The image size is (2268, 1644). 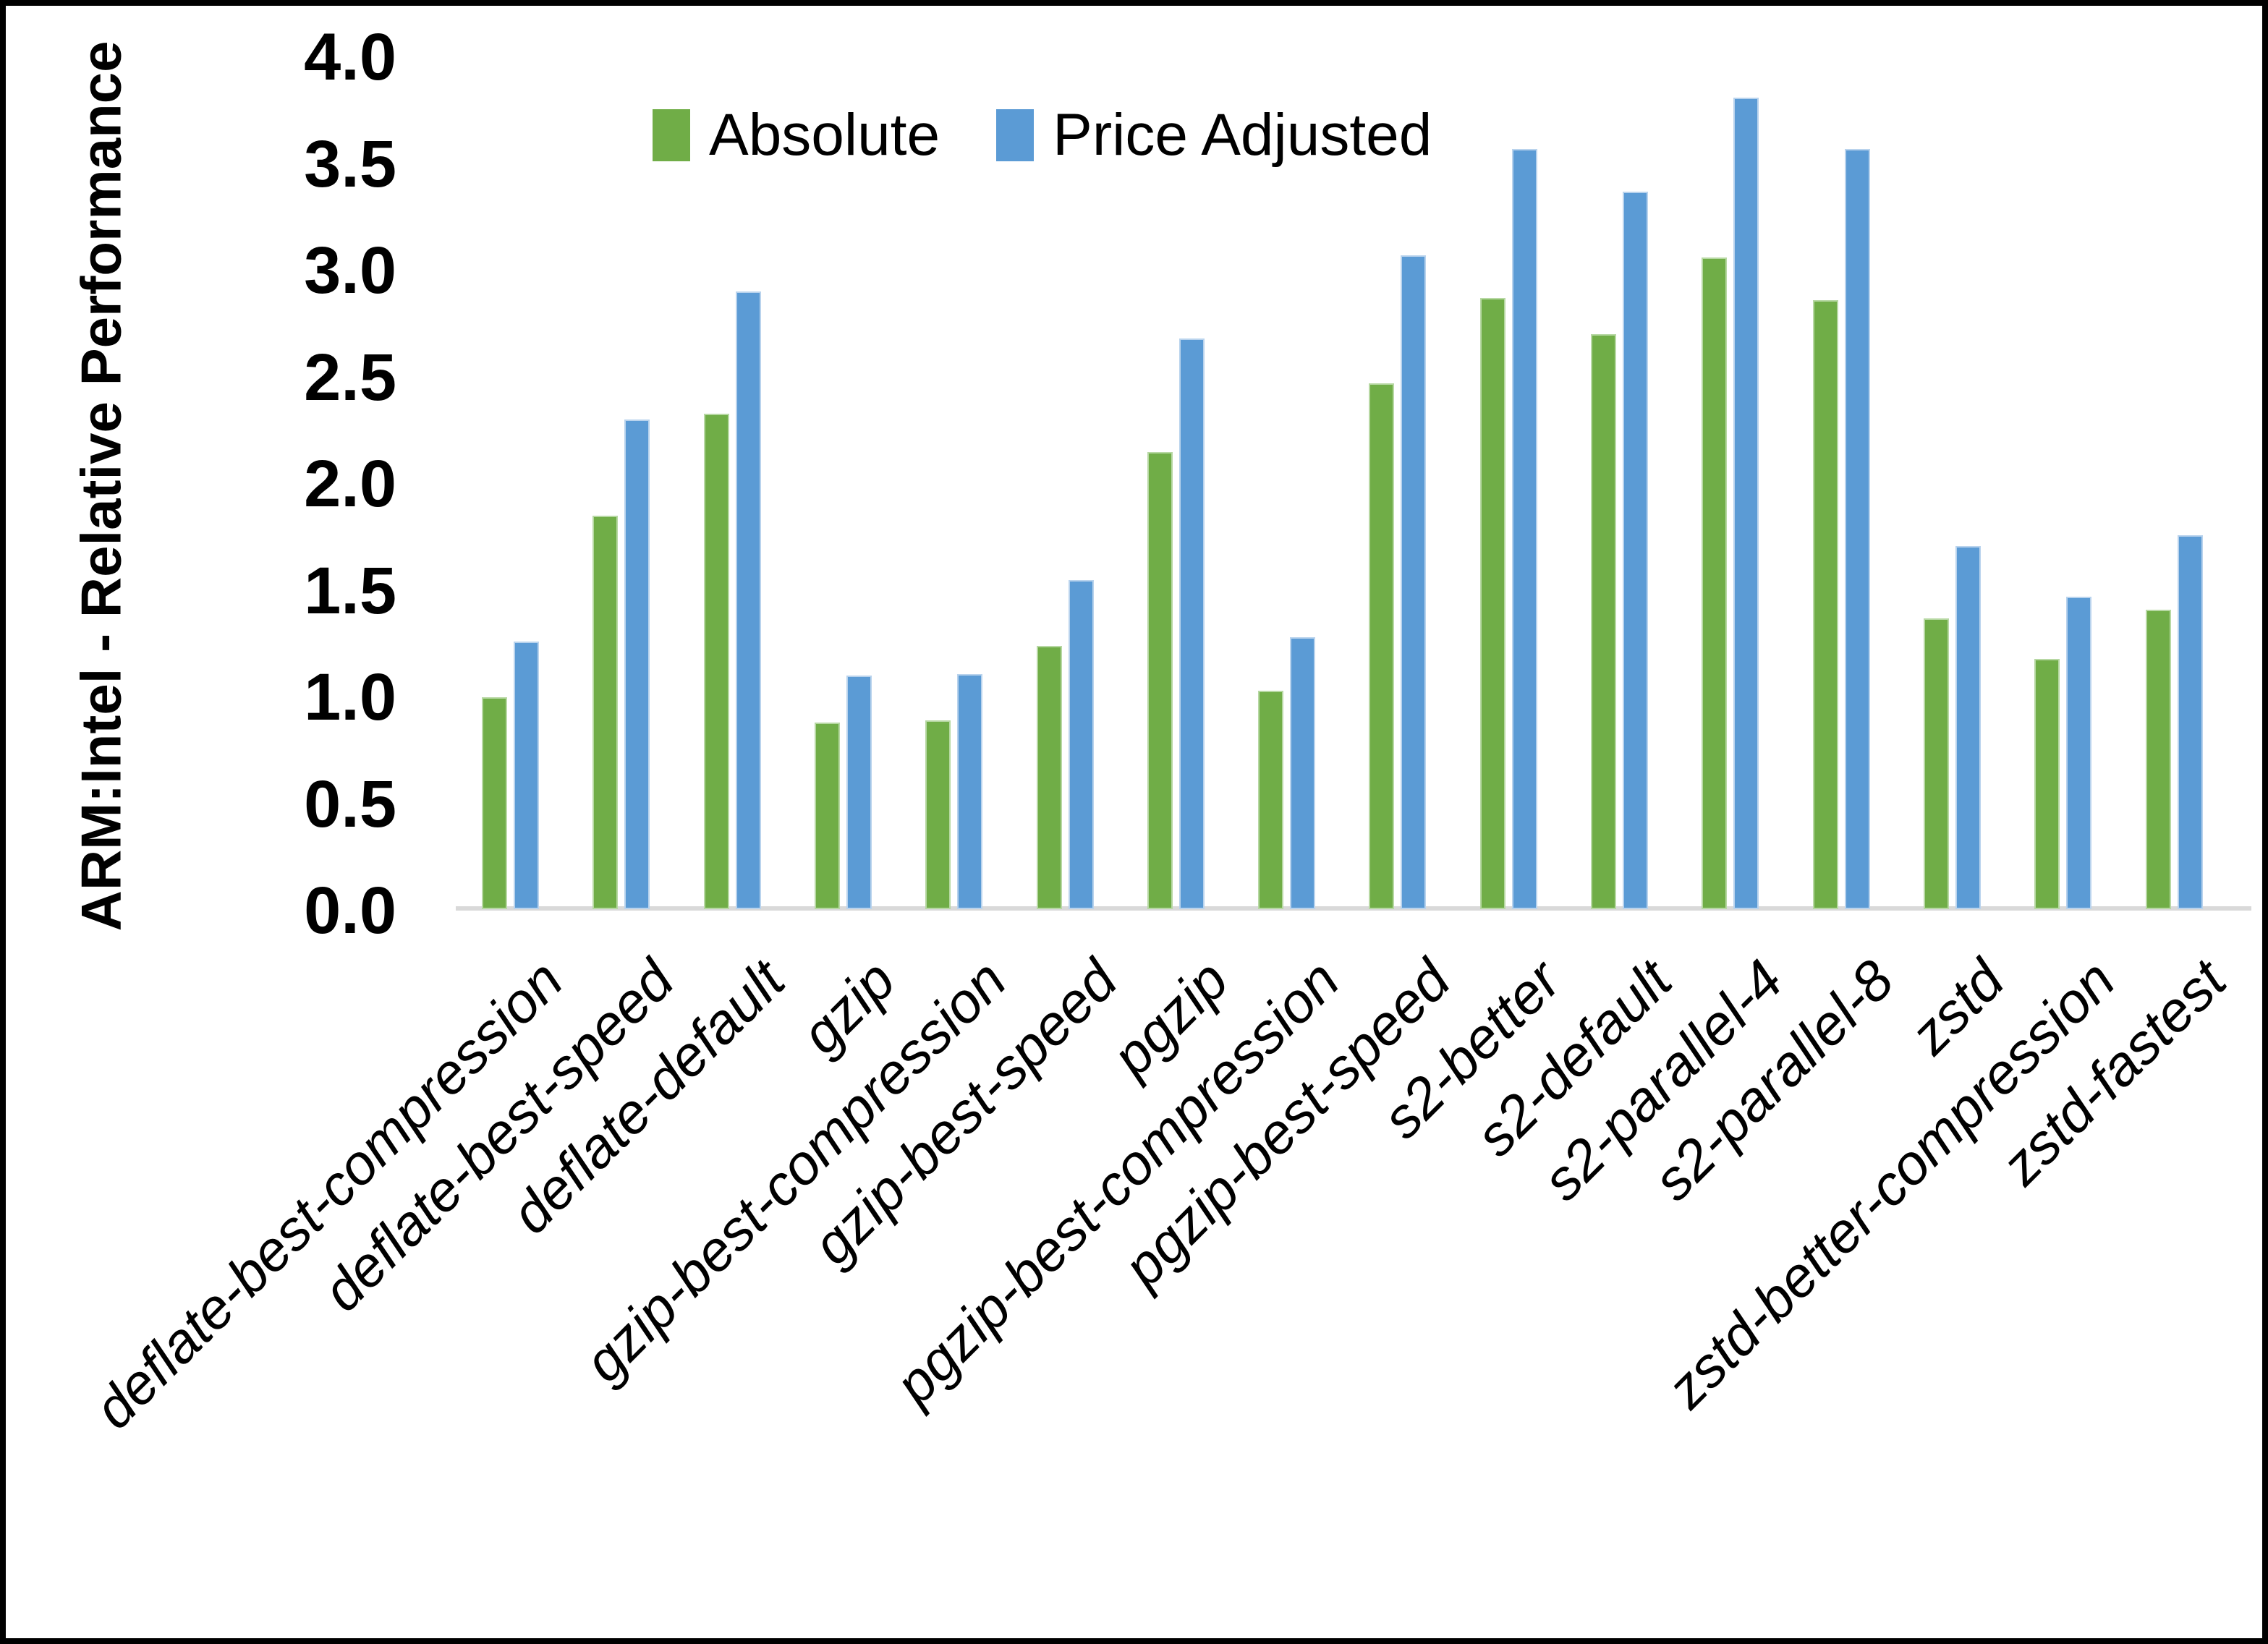 What do you see at coordinates (938, 814) in the screenshot?
I see `bar-absolute-gzip-best-compression` at bounding box center [938, 814].